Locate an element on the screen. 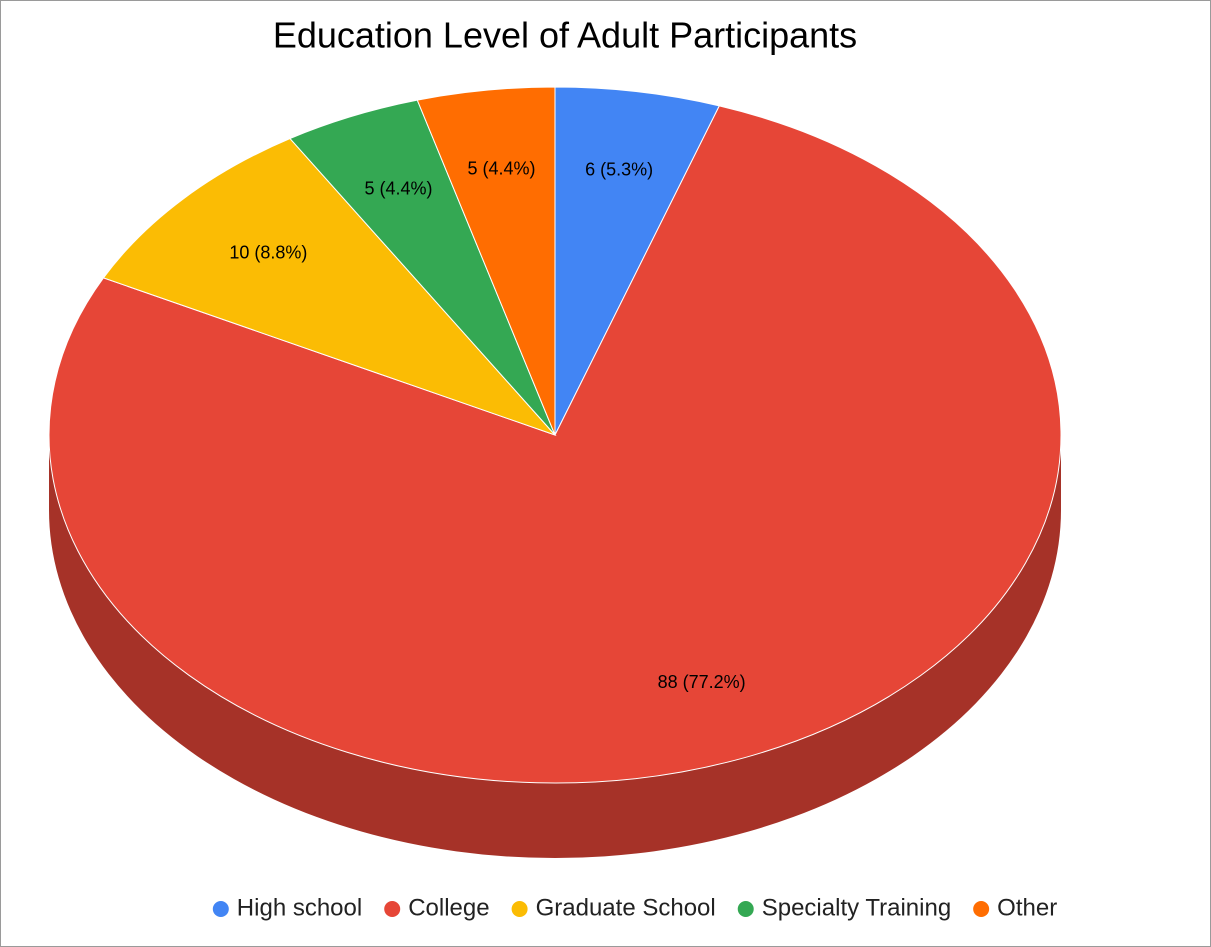 The height and width of the screenshot is (947, 1211). data-label: 10 (8.8%) is located at coordinates (268, 252).